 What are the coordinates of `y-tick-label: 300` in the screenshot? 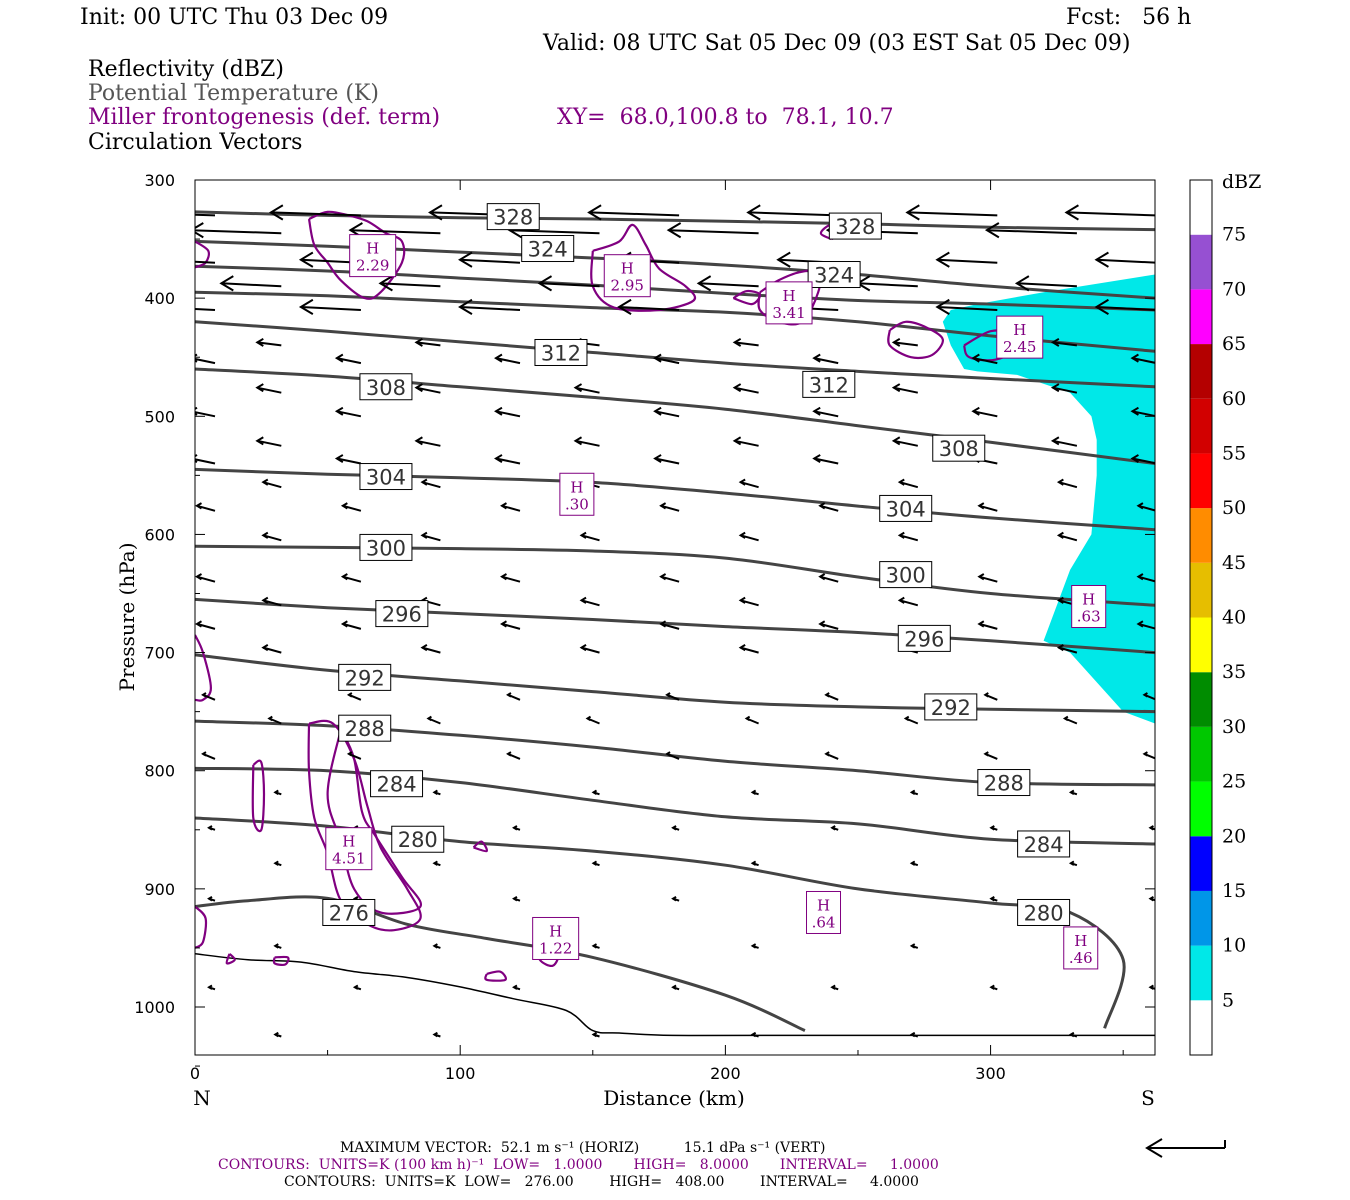 It's located at (159, 180).